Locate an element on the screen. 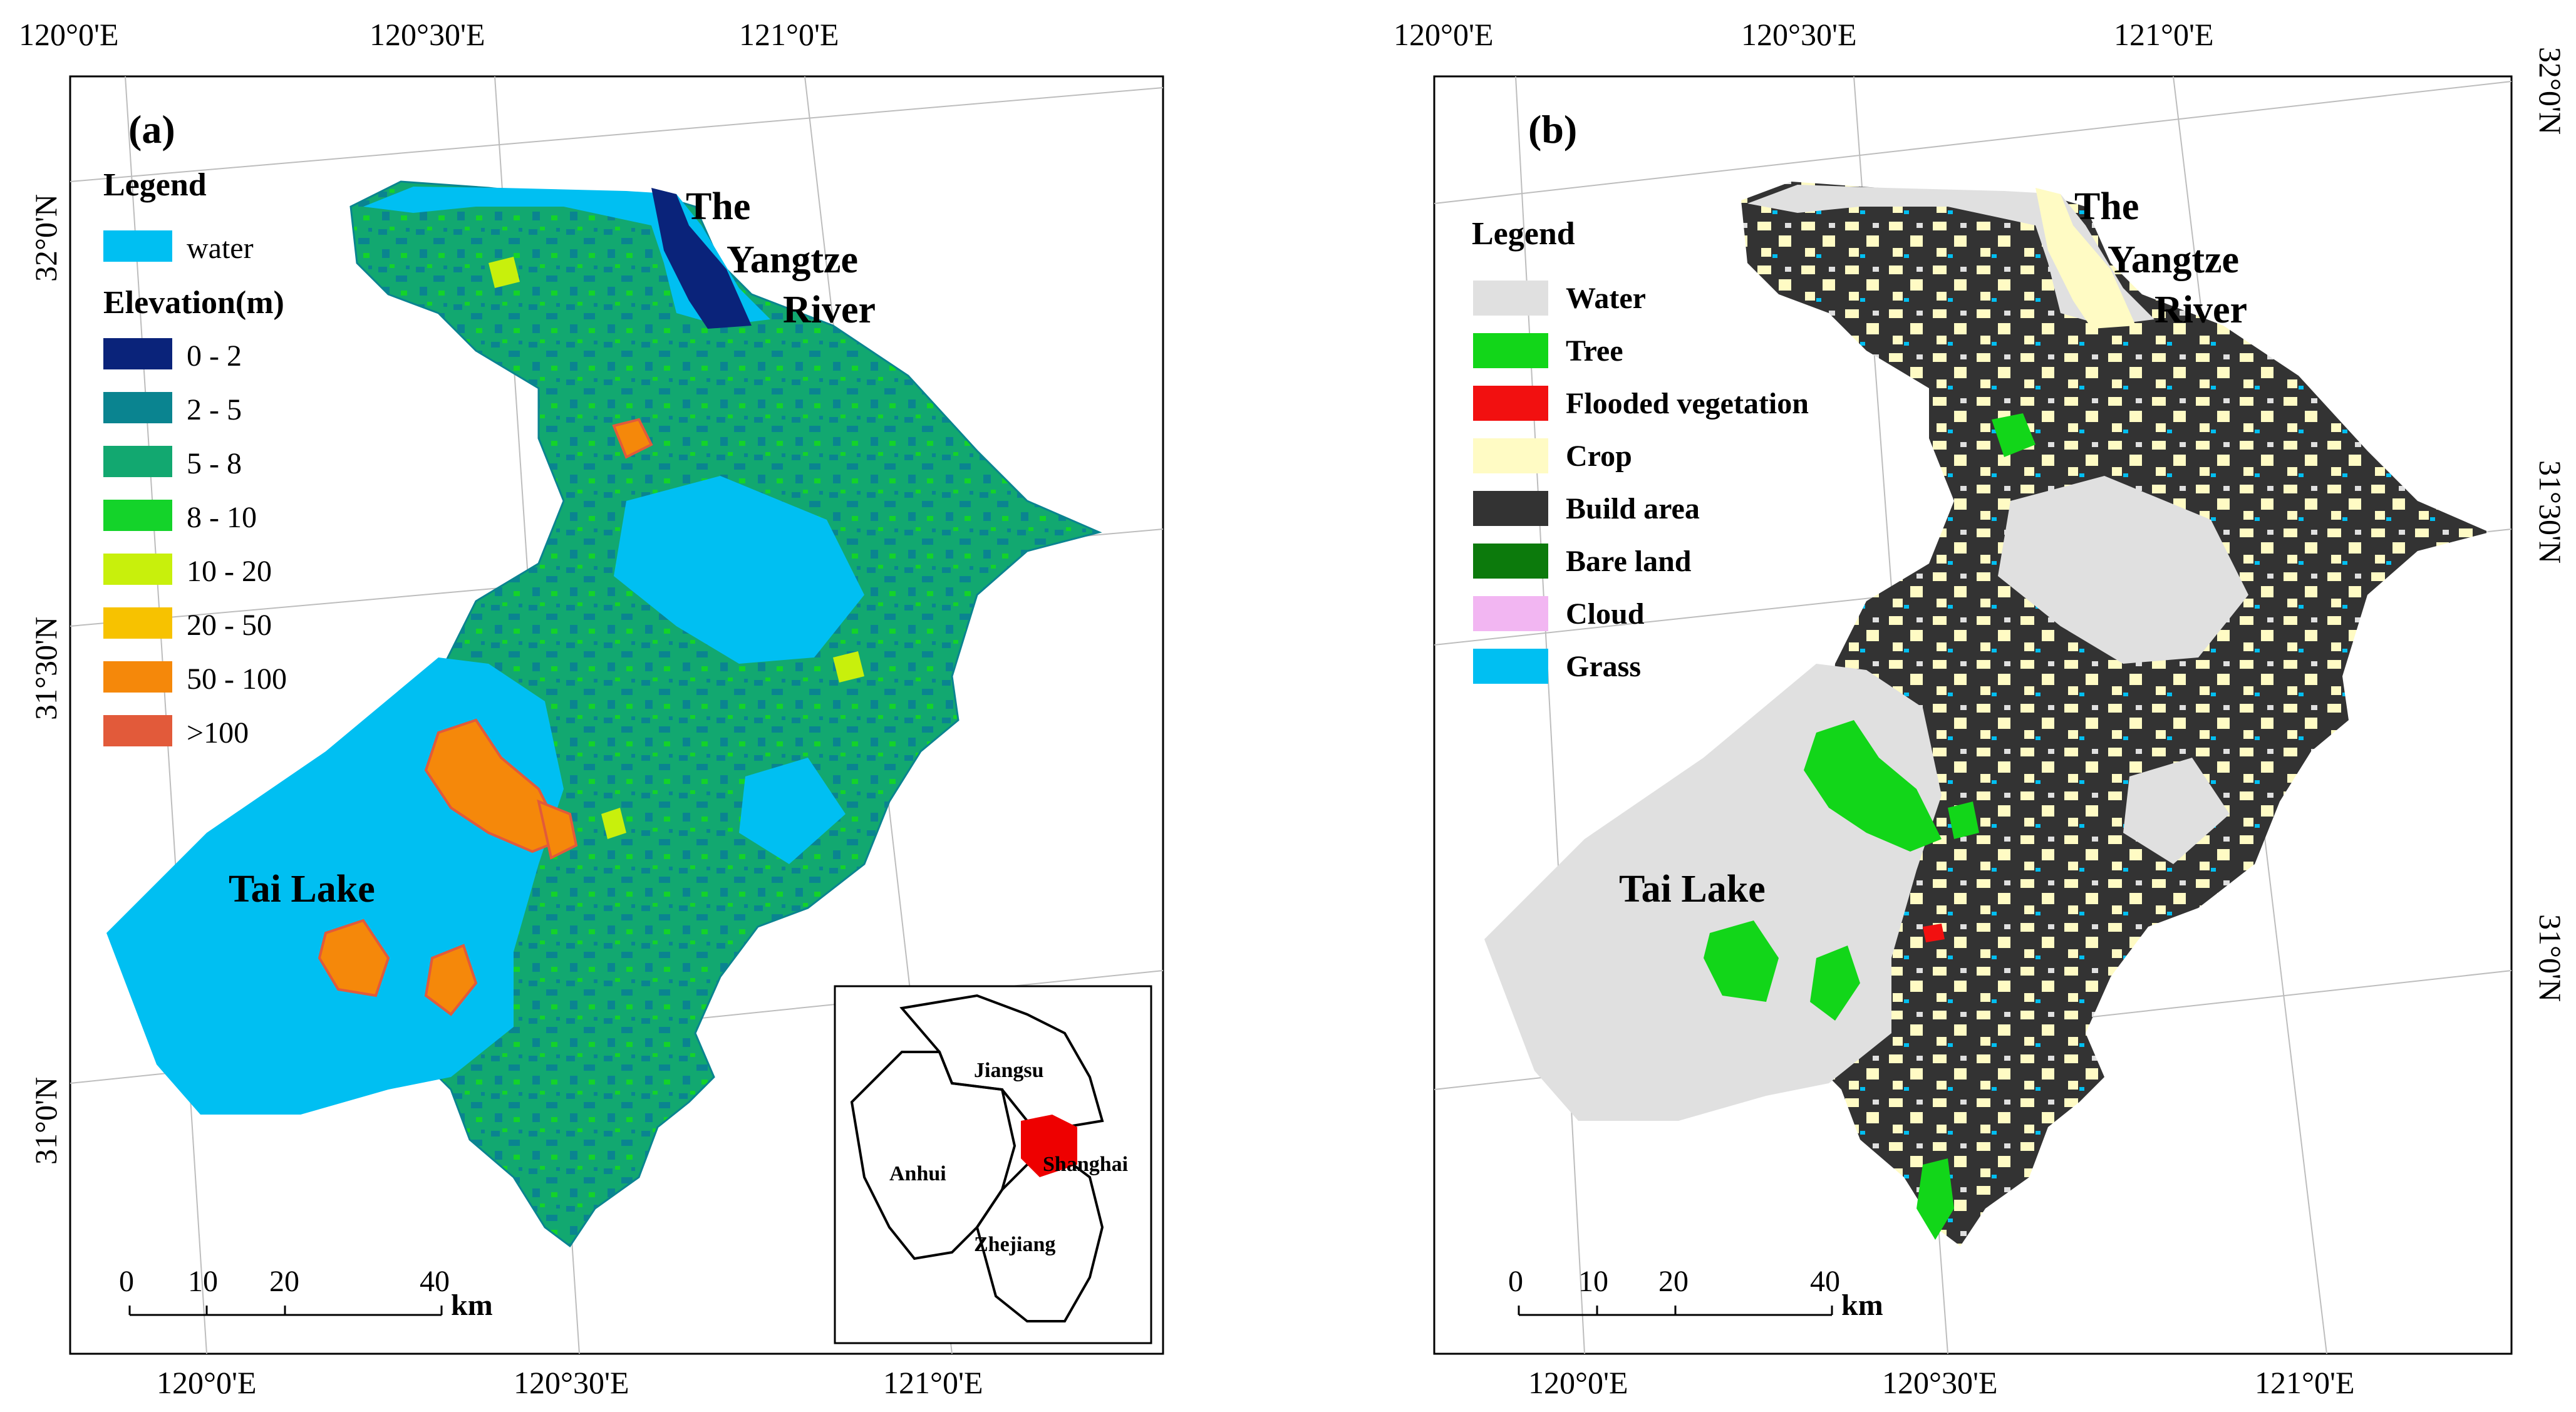  panel-b-bottom-label-3: 121°0'E is located at coordinates (2305, 1382).